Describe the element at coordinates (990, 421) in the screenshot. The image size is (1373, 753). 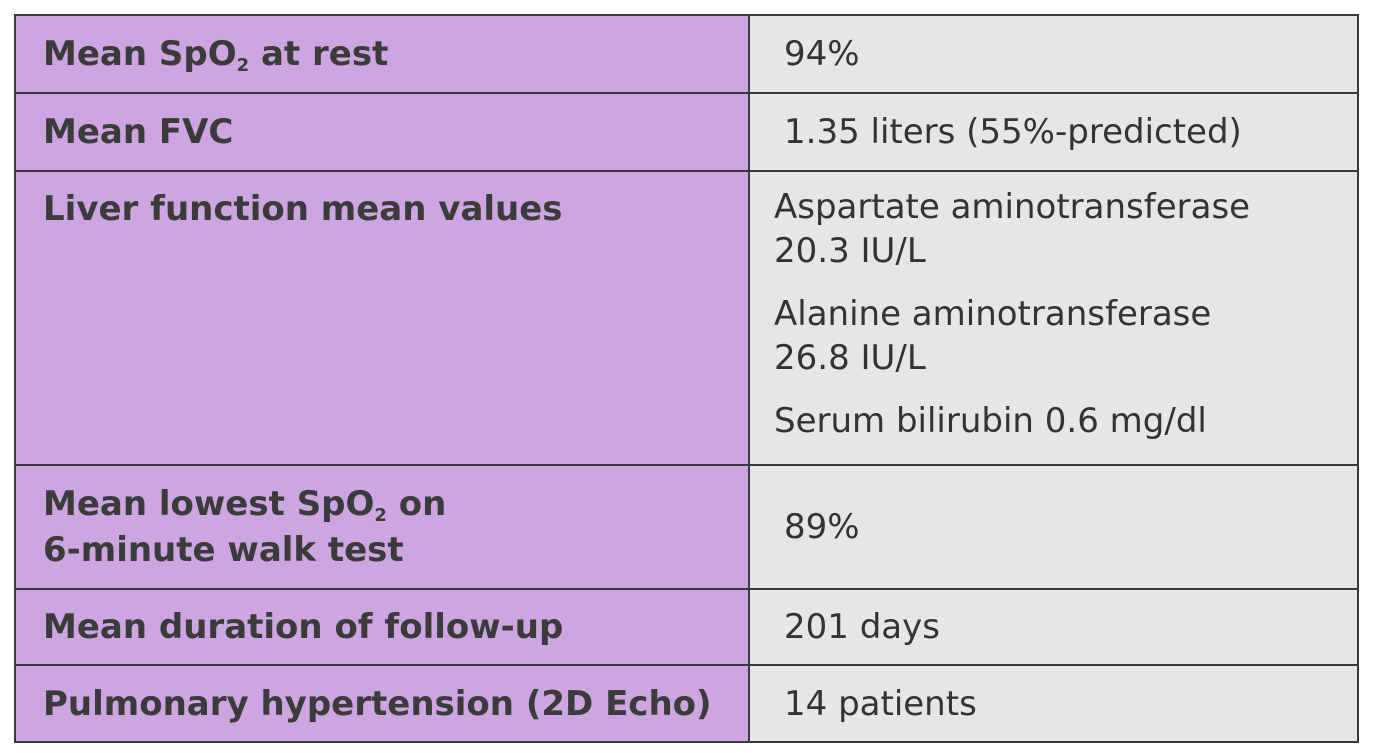
I see `liver-bilirubin-text: Serum bilirubin 0.6 mg/dl` at that location.